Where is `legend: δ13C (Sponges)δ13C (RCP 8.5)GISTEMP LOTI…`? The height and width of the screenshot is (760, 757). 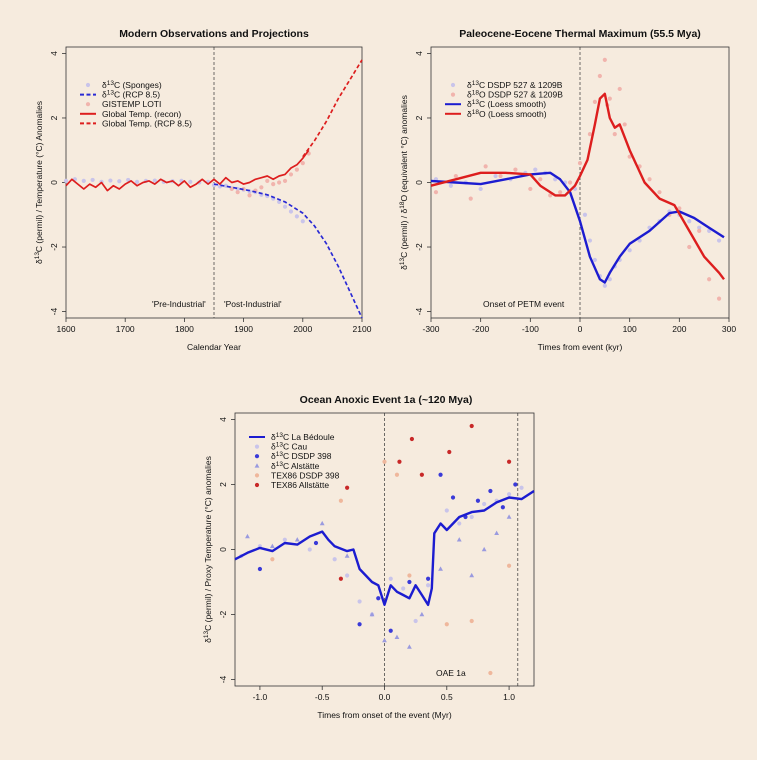 legend: δ13C (Sponges)δ13C (RCP 8.5)GISTEMP LOTI… is located at coordinates (136, 104).